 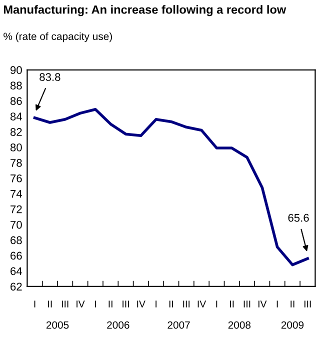 What do you see at coordinates (16, 70) in the screenshot?
I see `y-tick-label: 90` at bounding box center [16, 70].